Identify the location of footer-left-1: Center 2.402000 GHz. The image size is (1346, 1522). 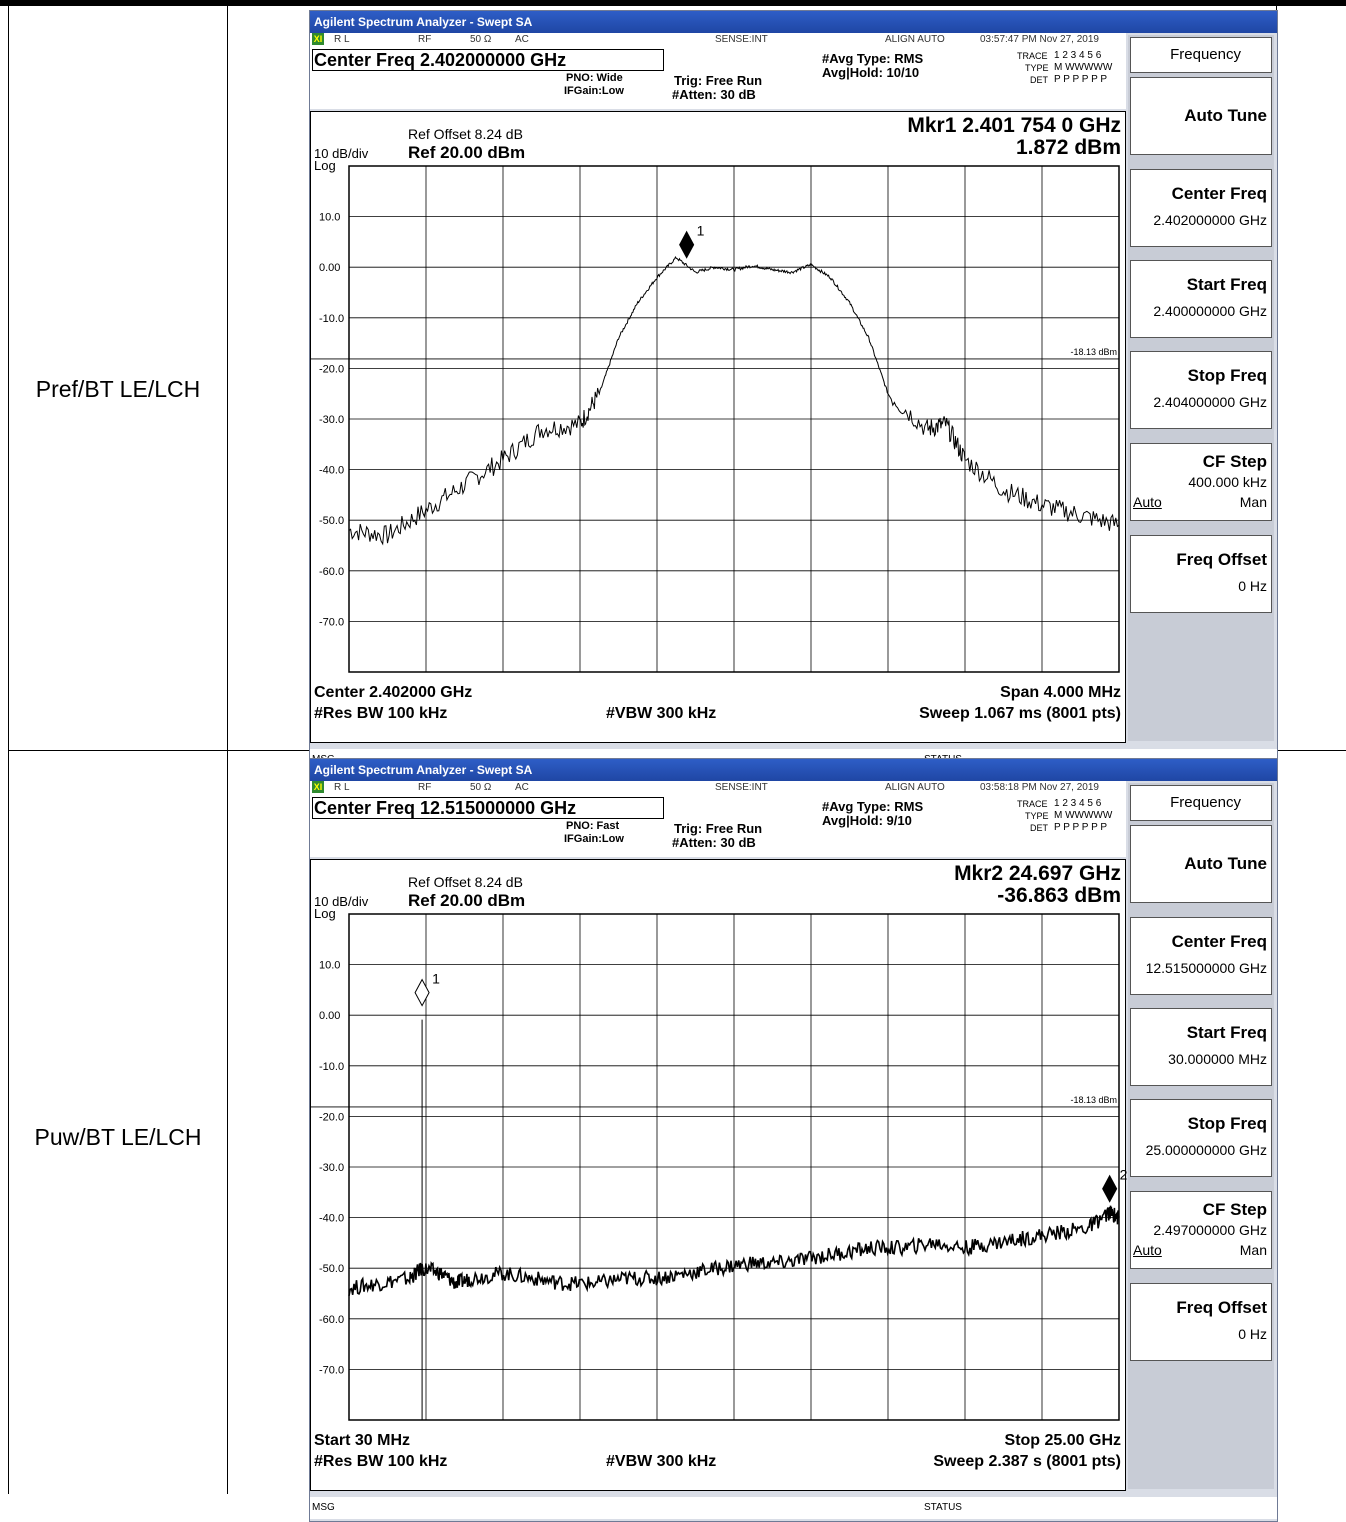
(393, 692).